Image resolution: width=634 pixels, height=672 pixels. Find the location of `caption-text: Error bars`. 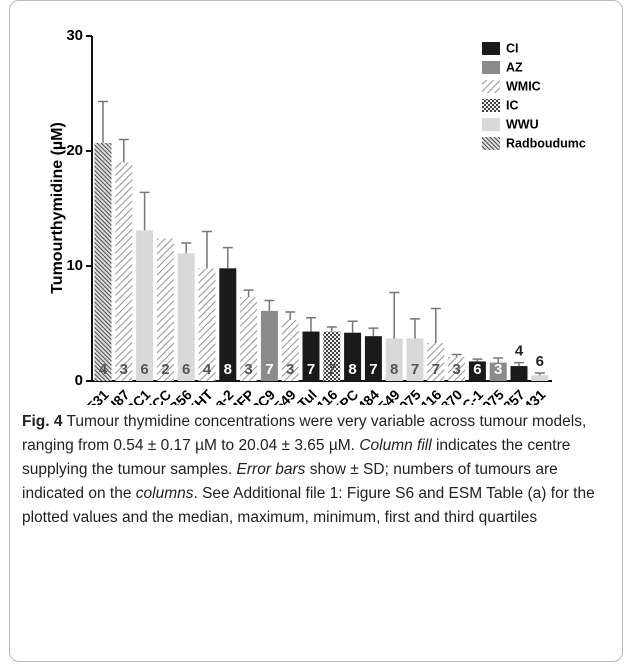

caption-text: Error bars is located at coordinates (271, 469).